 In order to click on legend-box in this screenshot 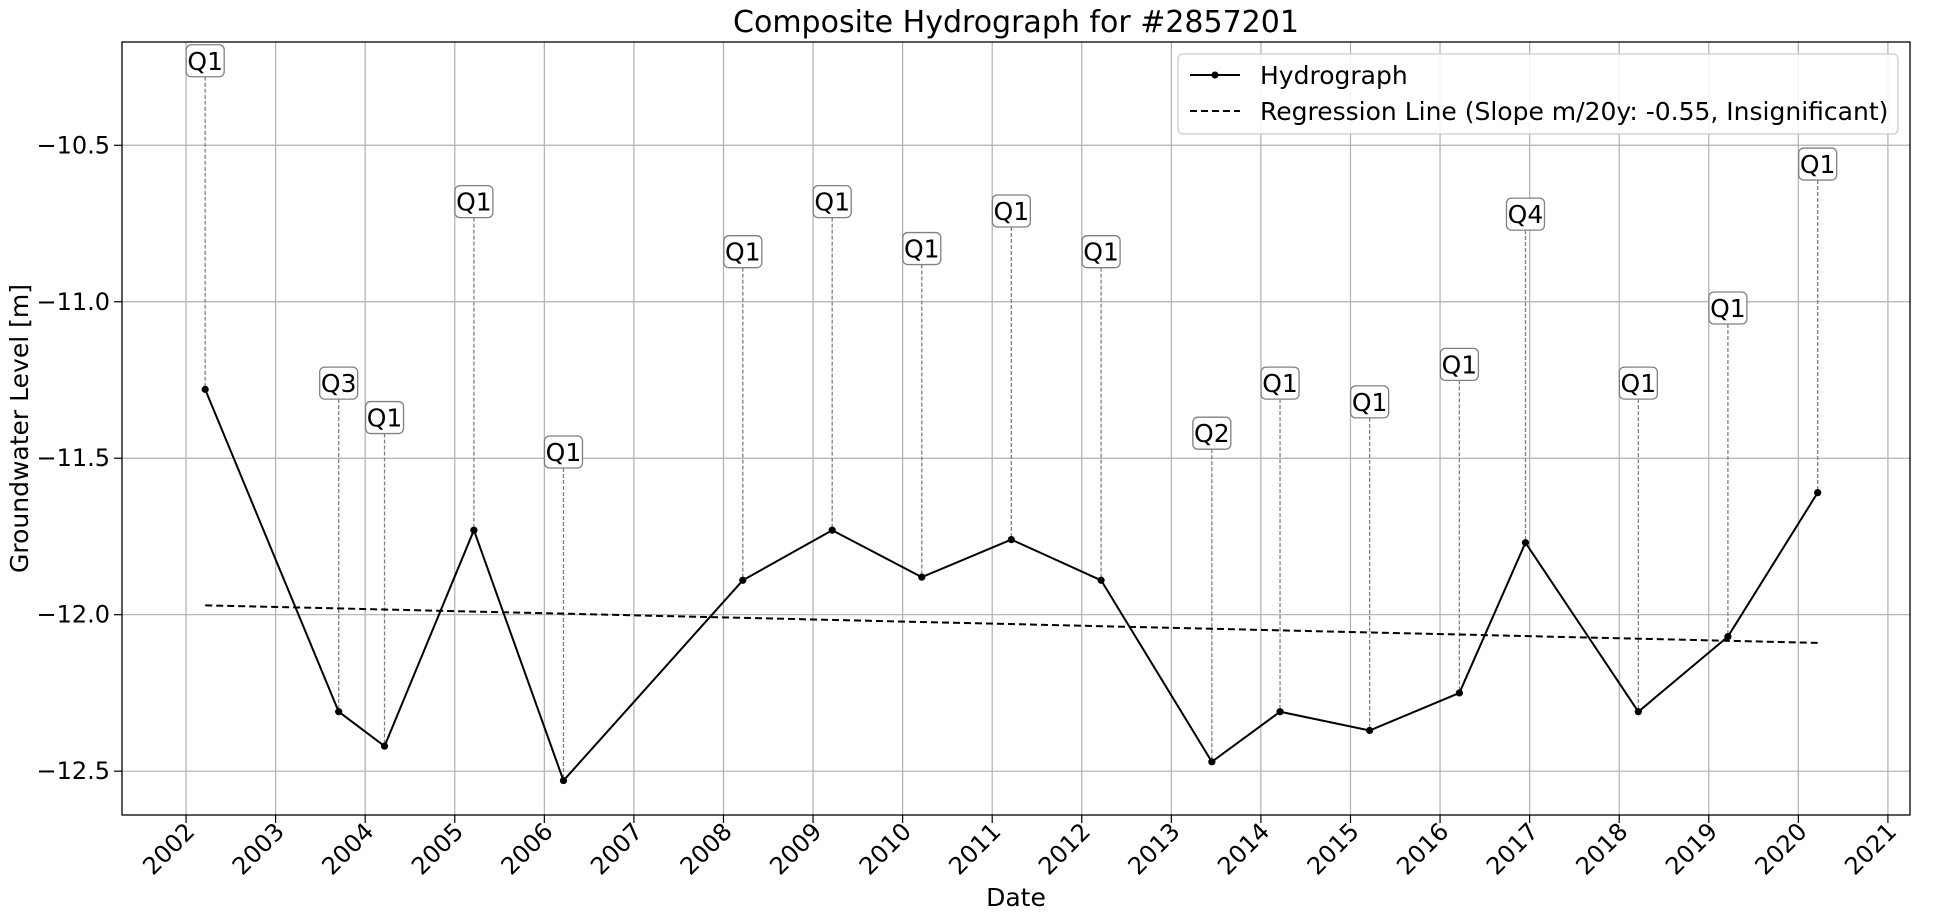, I will do `click(1538, 94)`.